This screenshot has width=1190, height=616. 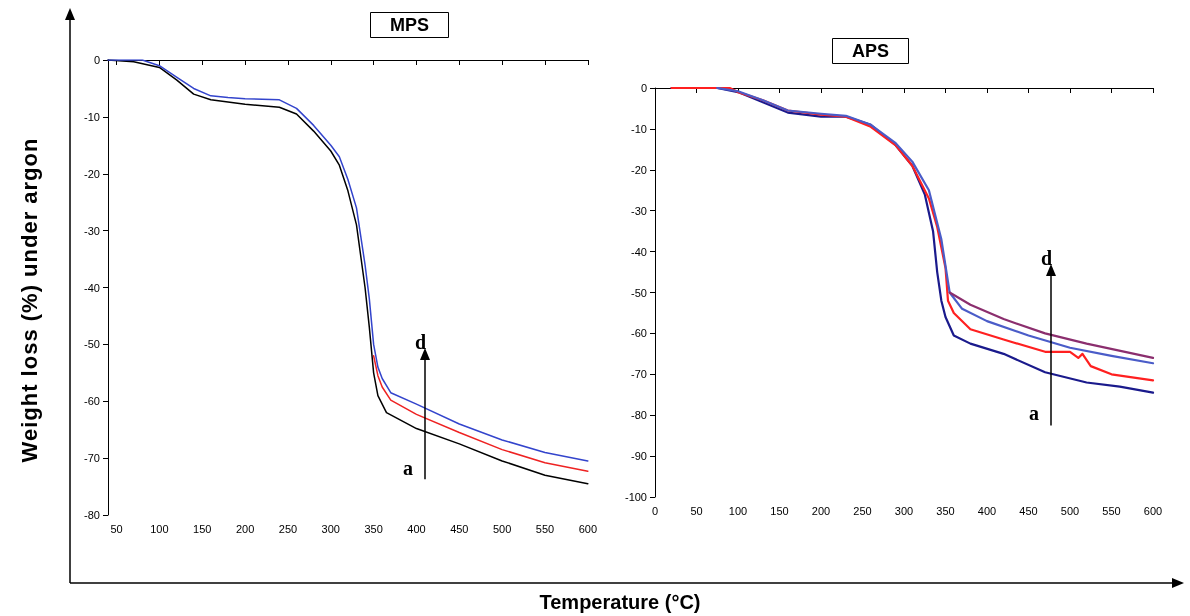 I want to click on chart-title: MPS, so click(x=410, y=25).